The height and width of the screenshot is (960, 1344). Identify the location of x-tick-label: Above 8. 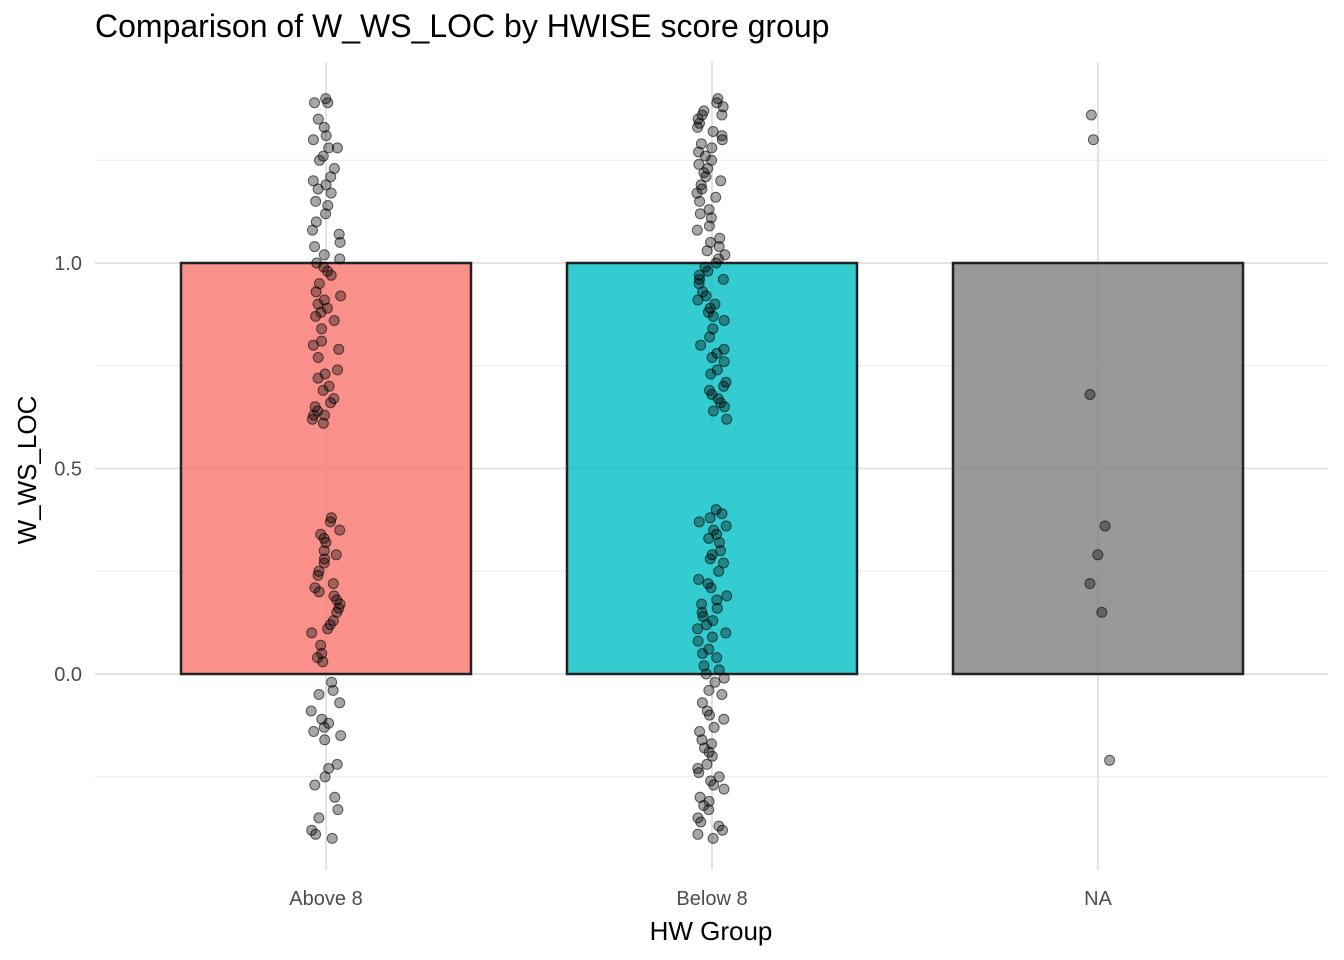
(325, 899).